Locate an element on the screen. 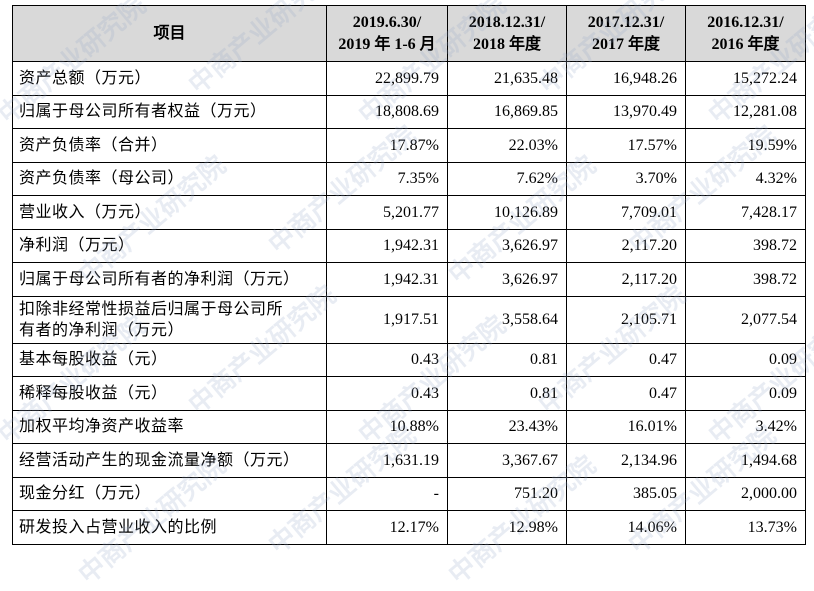  row-label: 归属于母公司所有者的净利润（万元） is located at coordinates (169, 279).